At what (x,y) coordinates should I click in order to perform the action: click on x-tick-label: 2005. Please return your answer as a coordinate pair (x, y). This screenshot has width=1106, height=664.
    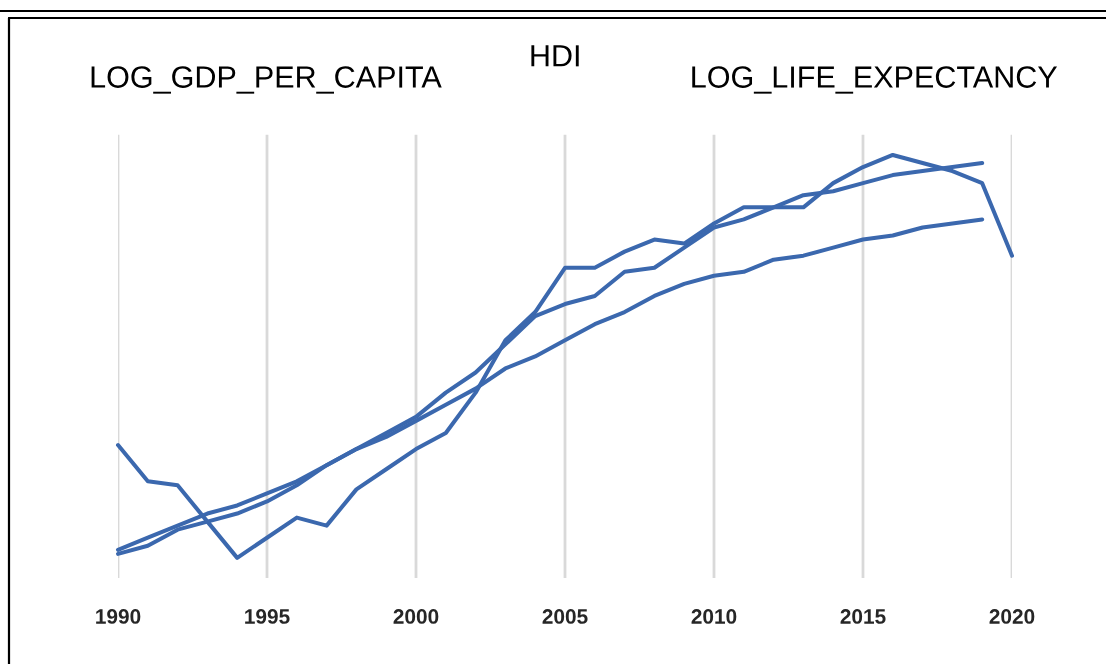
    Looking at the image, I should click on (565, 616).